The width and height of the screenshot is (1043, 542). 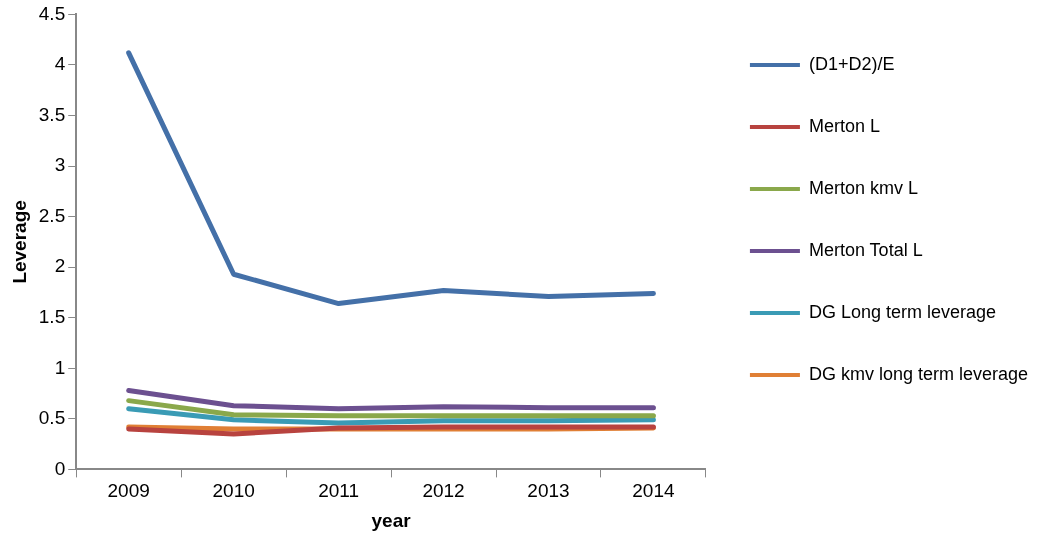 I want to click on y-tick-label: 1.5, so click(x=52, y=316).